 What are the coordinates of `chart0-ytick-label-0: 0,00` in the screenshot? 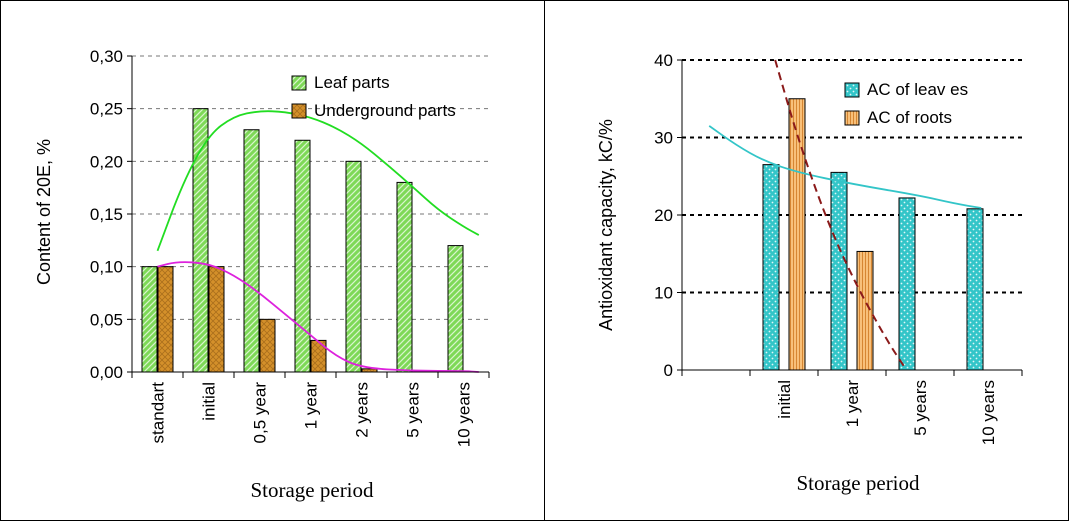 It's located at (106, 372).